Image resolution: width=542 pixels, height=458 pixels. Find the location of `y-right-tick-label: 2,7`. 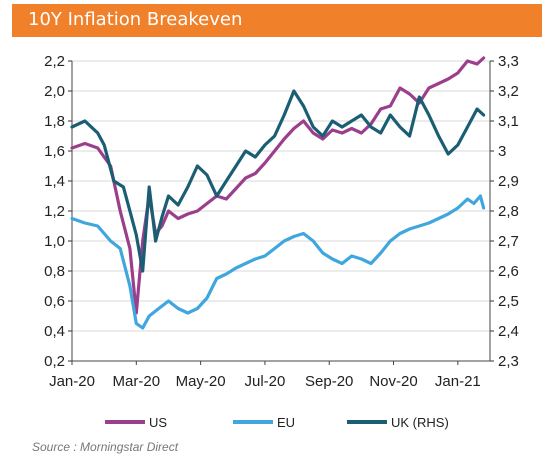

y-right-tick-label: 2,7 is located at coordinates (508, 241).